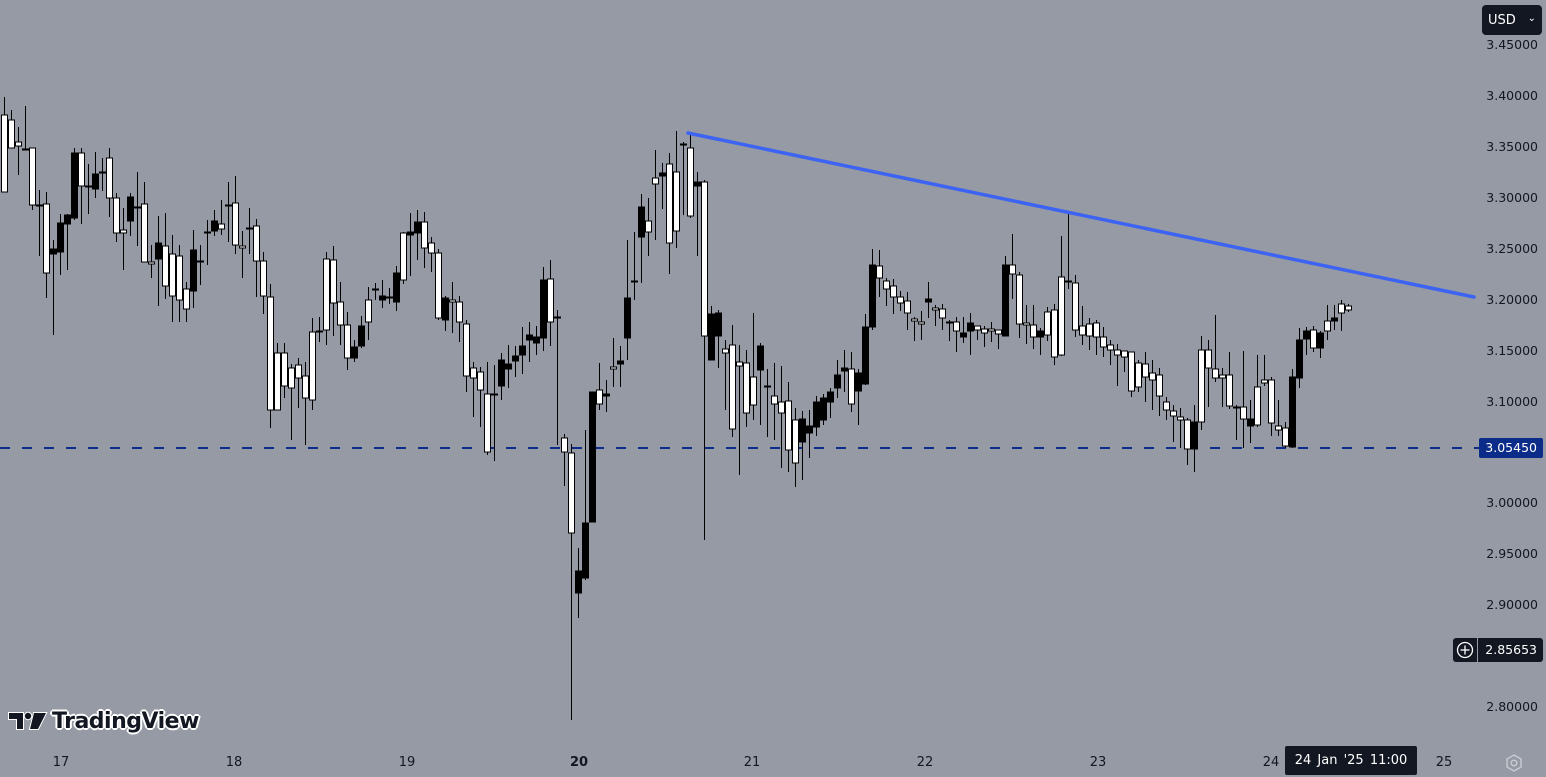 Image resolution: width=1546 pixels, height=777 pixels. I want to click on tradingview-logo-icon, so click(28, 720).